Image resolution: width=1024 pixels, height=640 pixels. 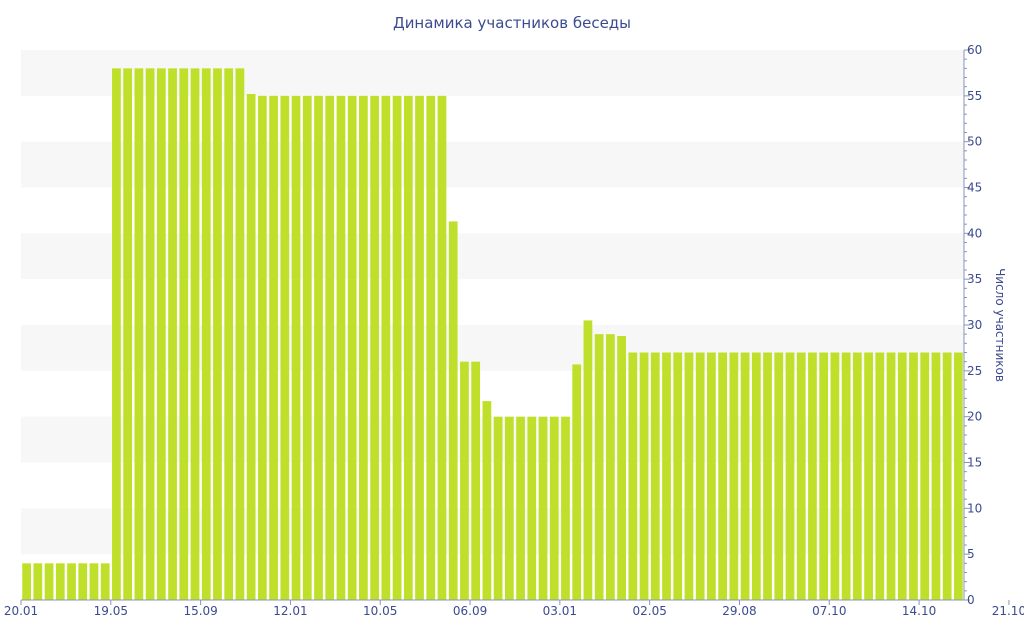 What do you see at coordinates (649, 611) in the screenshot?
I see `x-tick-label: 02.05` at bounding box center [649, 611].